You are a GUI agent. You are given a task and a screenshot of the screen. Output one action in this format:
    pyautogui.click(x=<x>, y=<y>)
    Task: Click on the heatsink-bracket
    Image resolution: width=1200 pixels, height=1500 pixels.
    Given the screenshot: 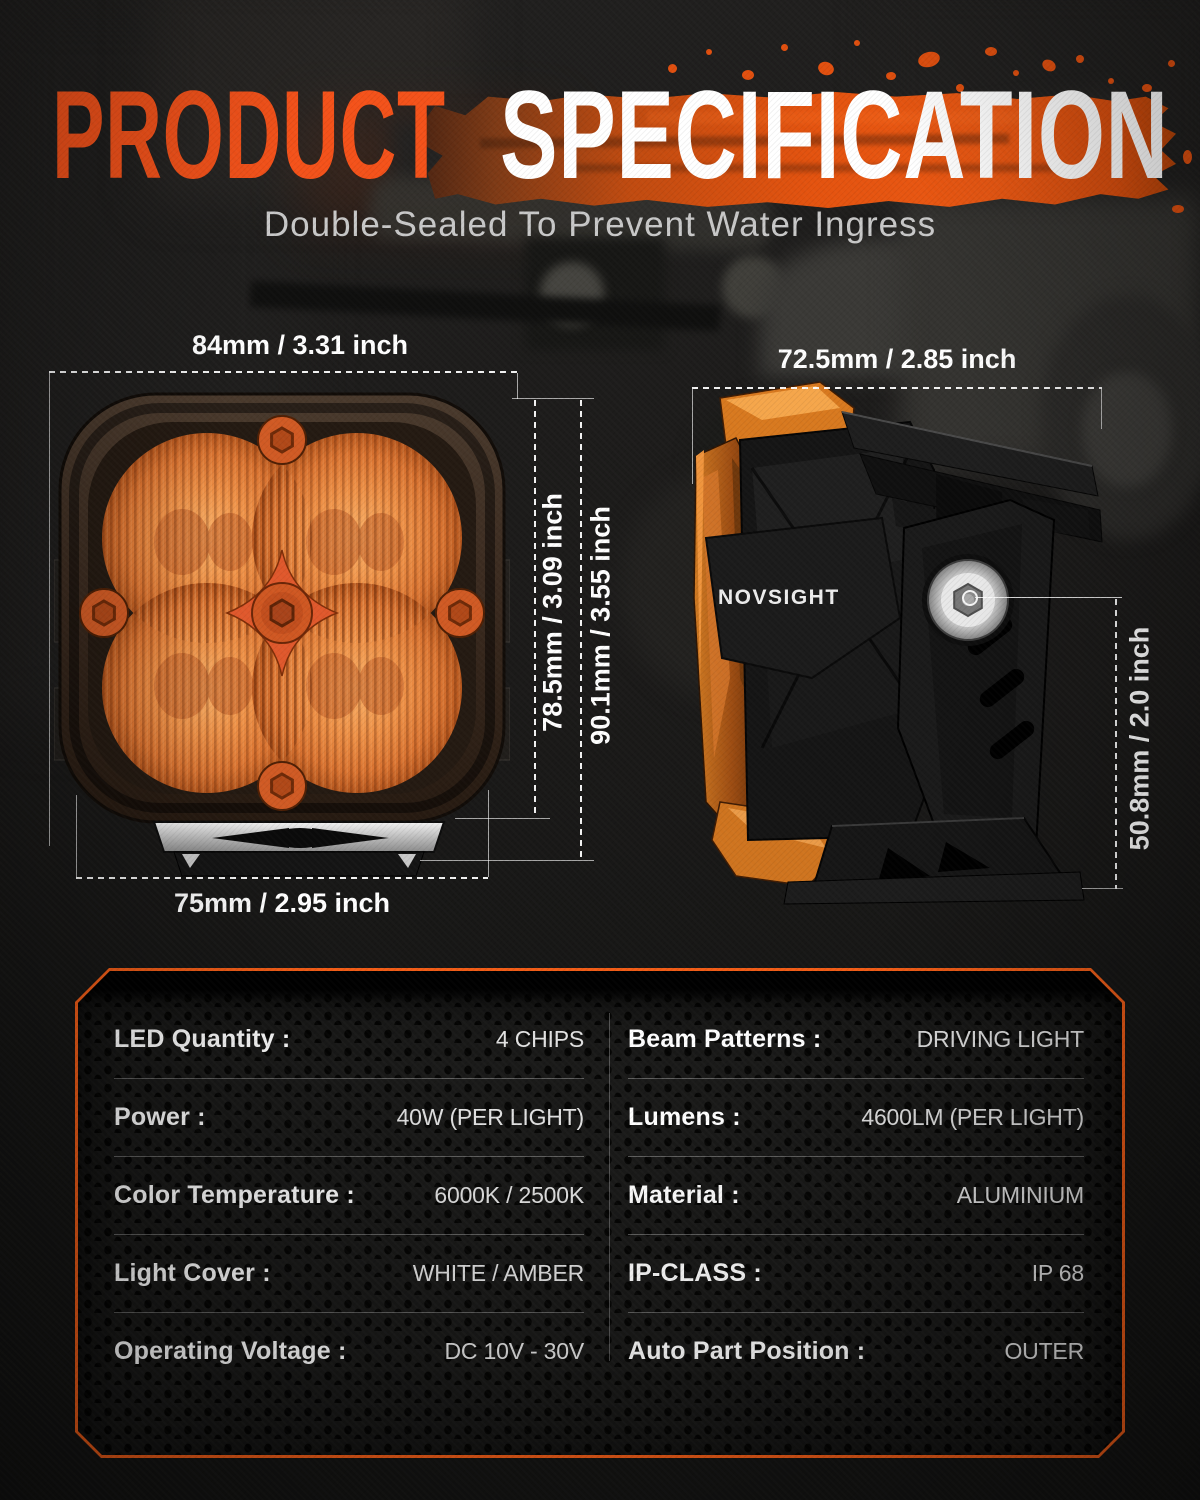 What is the action you would take?
    pyautogui.click(x=299, y=849)
    